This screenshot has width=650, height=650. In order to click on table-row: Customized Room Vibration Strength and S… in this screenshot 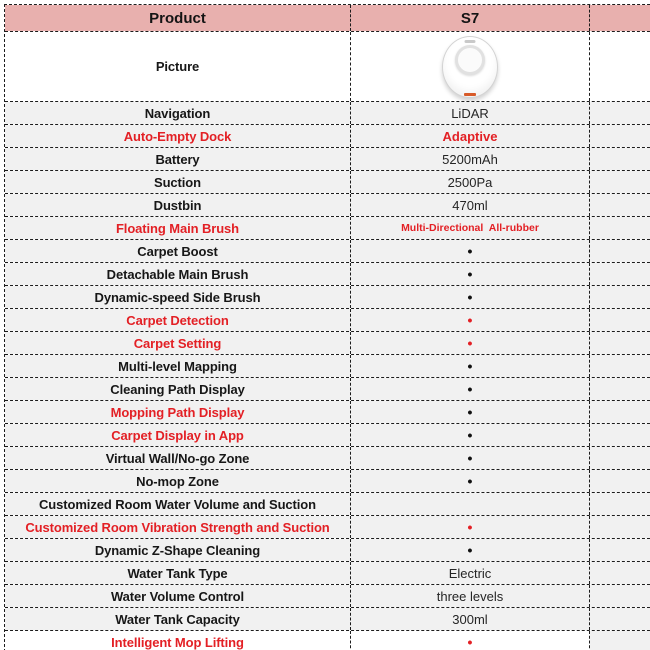, I will do `click(327, 527)`.